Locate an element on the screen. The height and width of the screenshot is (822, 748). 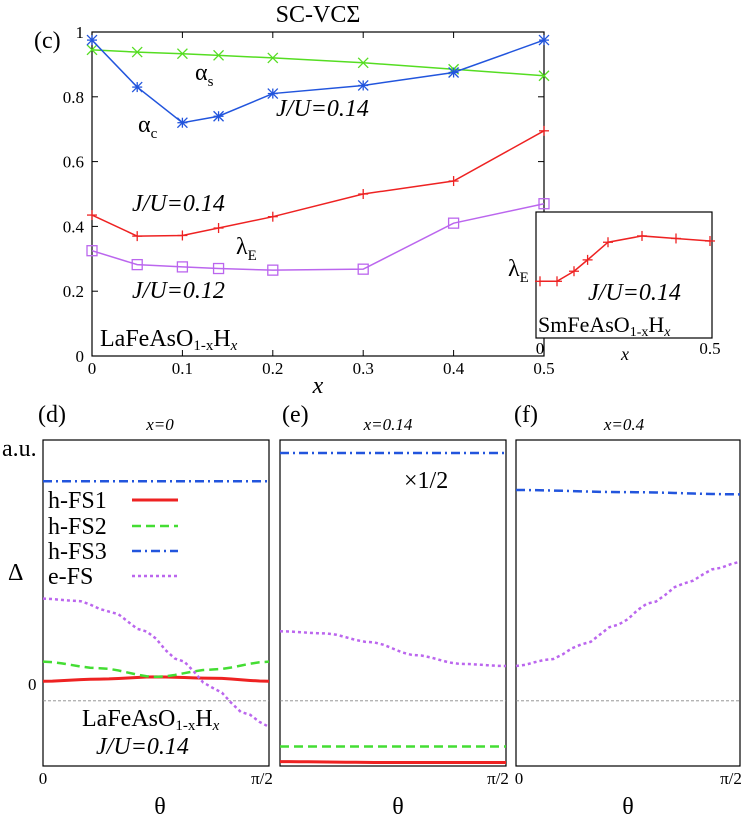
f-series-h-fs3-curve is located at coordinates (628, 492).